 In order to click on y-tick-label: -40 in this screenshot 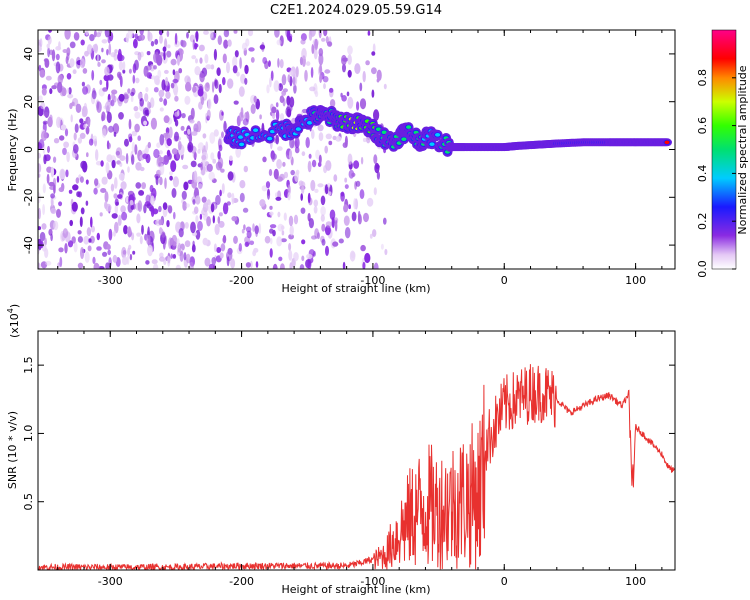, I will do `click(28, 245)`.